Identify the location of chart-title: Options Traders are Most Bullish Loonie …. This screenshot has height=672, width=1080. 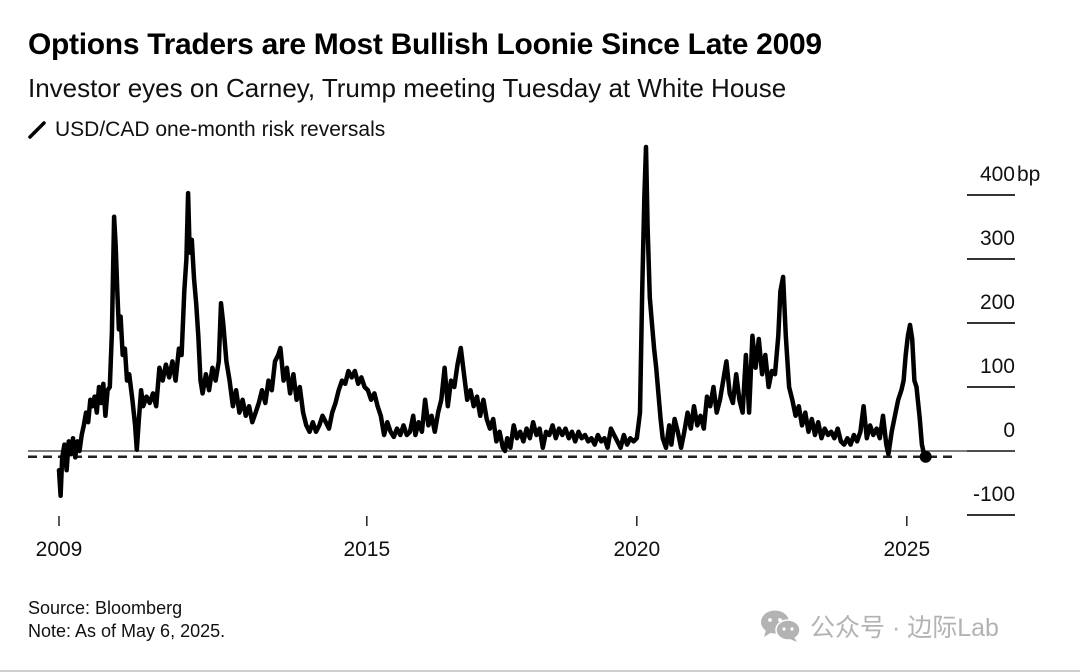
(425, 44).